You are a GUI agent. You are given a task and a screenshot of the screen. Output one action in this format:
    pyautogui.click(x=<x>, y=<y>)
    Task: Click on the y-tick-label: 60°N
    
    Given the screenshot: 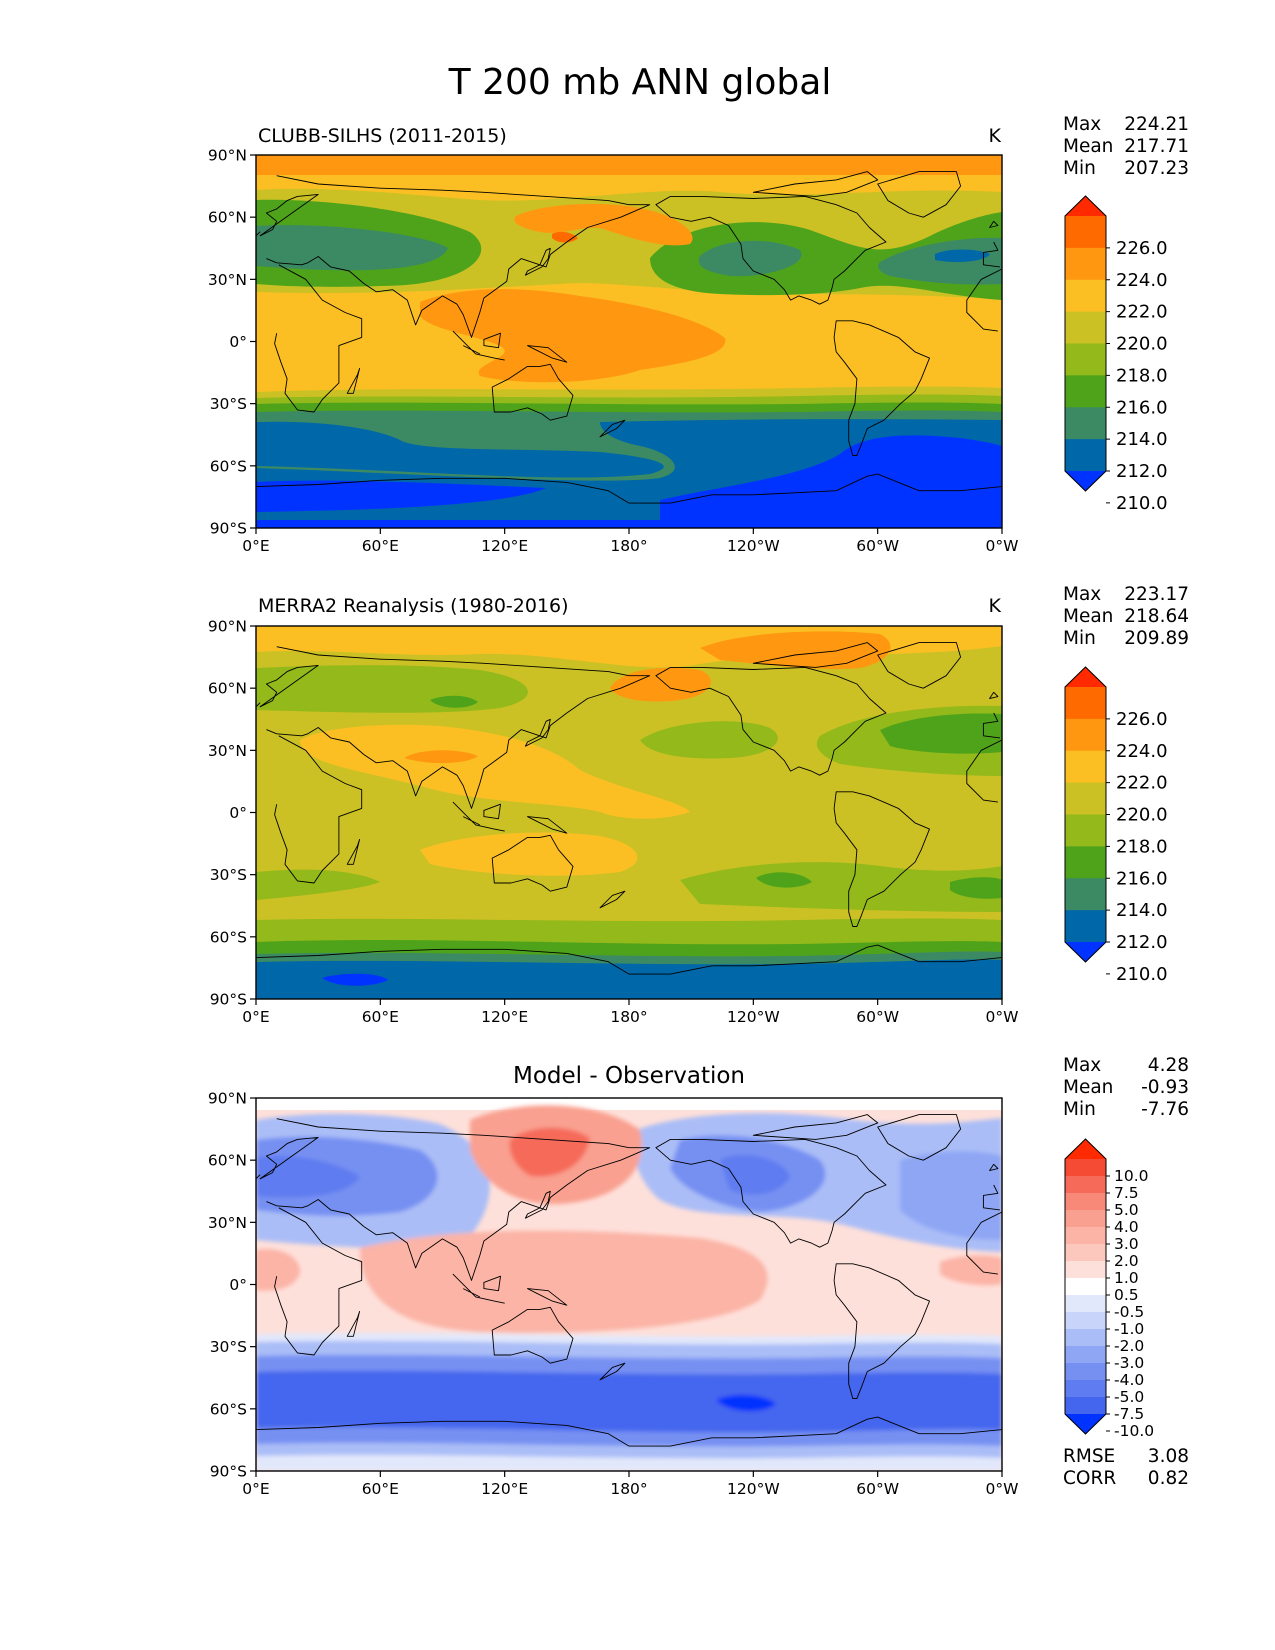 What is the action you would take?
    pyautogui.click(x=227, y=689)
    